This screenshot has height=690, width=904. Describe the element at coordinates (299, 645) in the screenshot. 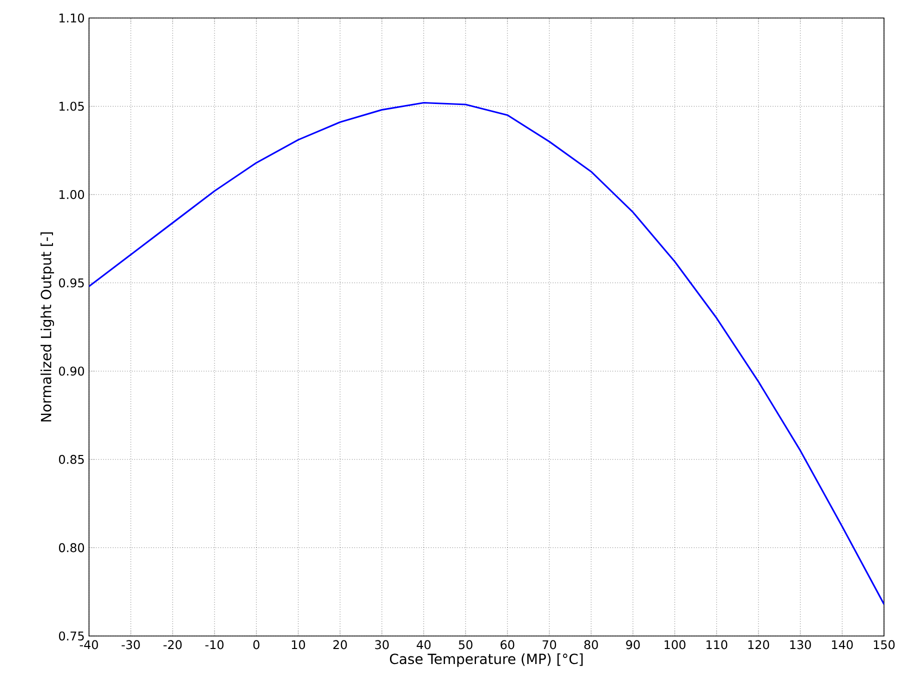

I see `x-tick-label: 10` at that location.